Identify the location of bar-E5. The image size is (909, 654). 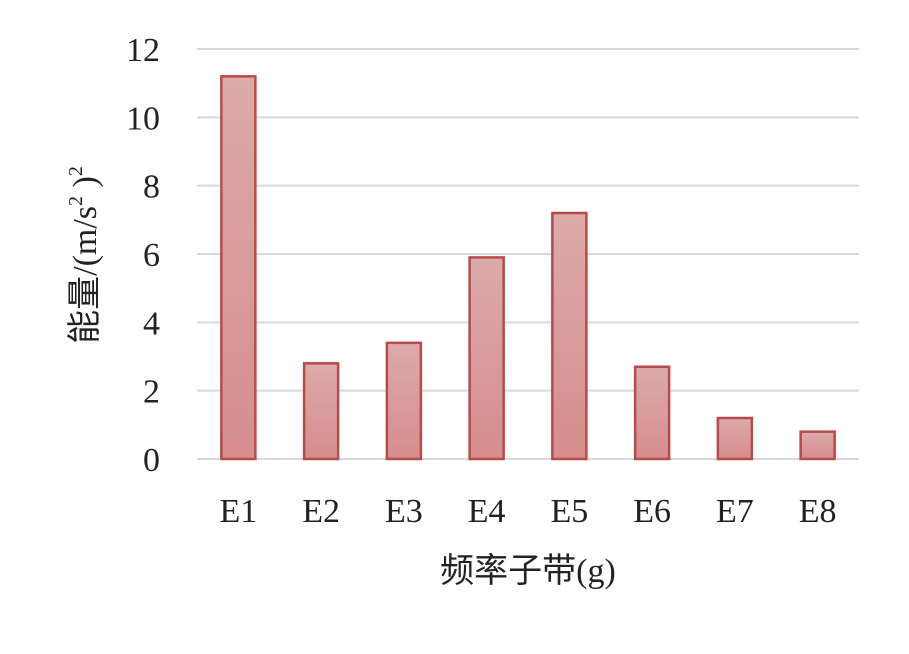
(569, 336).